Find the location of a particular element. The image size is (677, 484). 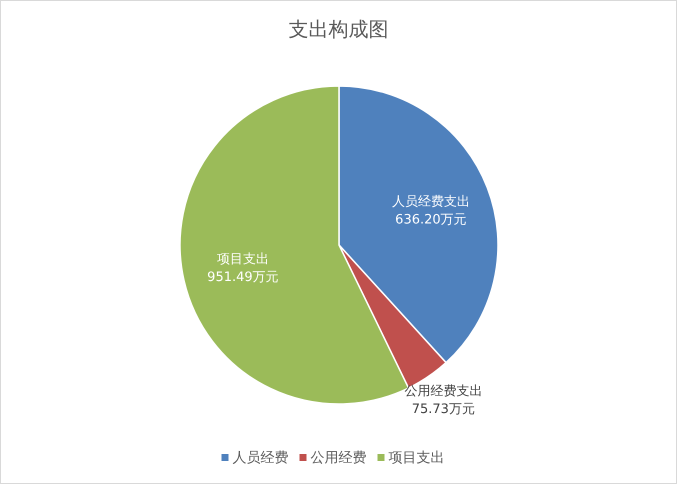

data-label: 公用经费支出 75.73万元 is located at coordinates (443, 401).